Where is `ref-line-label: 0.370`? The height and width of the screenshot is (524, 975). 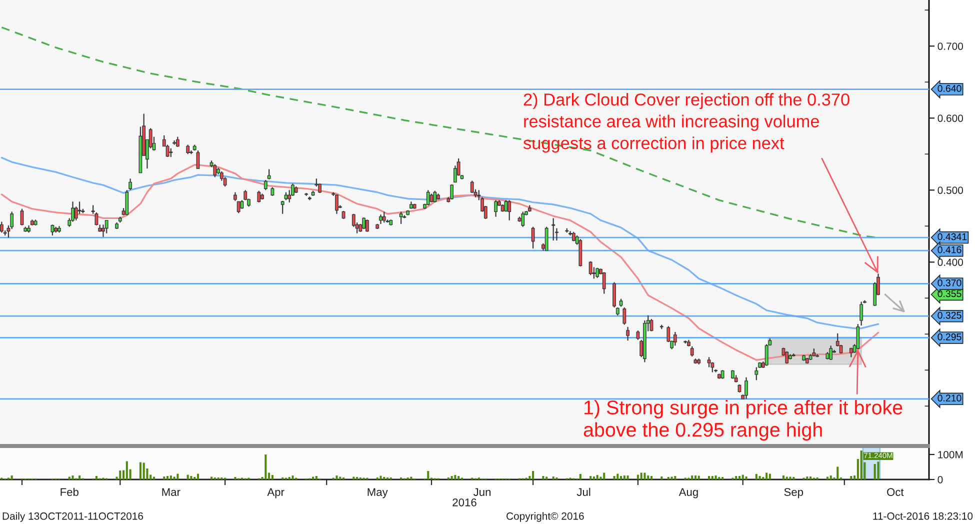
ref-line-label: 0.370 is located at coordinates (950, 282).